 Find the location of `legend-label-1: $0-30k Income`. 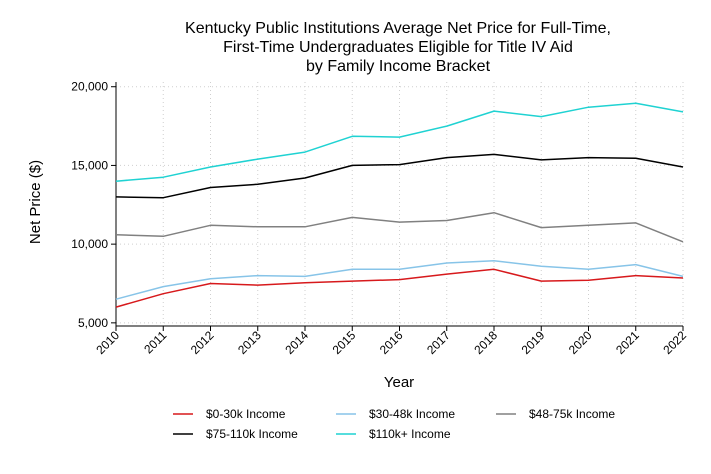

legend-label-1: $0-30k Income is located at coordinates (246, 414).